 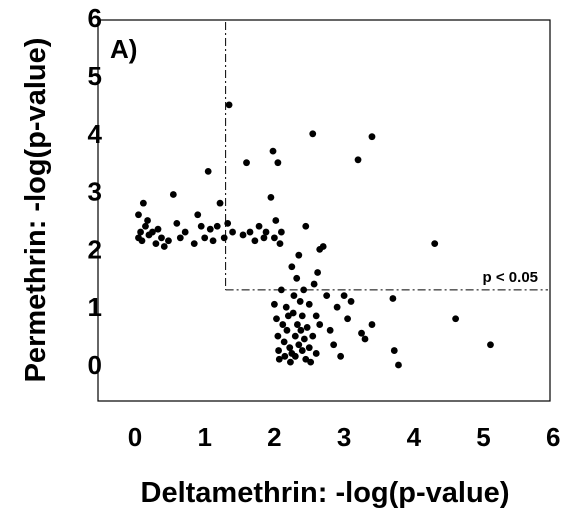 I want to click on x-axis: 0 1 2 3 4 5 6, so click(x=344, y=437).